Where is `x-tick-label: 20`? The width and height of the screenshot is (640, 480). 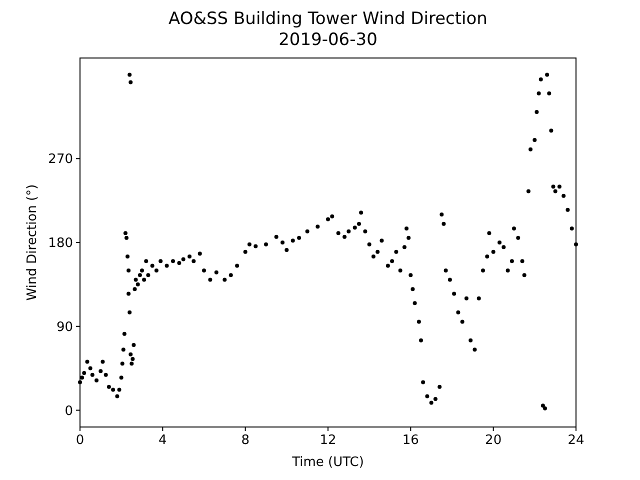
x-tick-label: 20 is located at coordinates (493, 440).